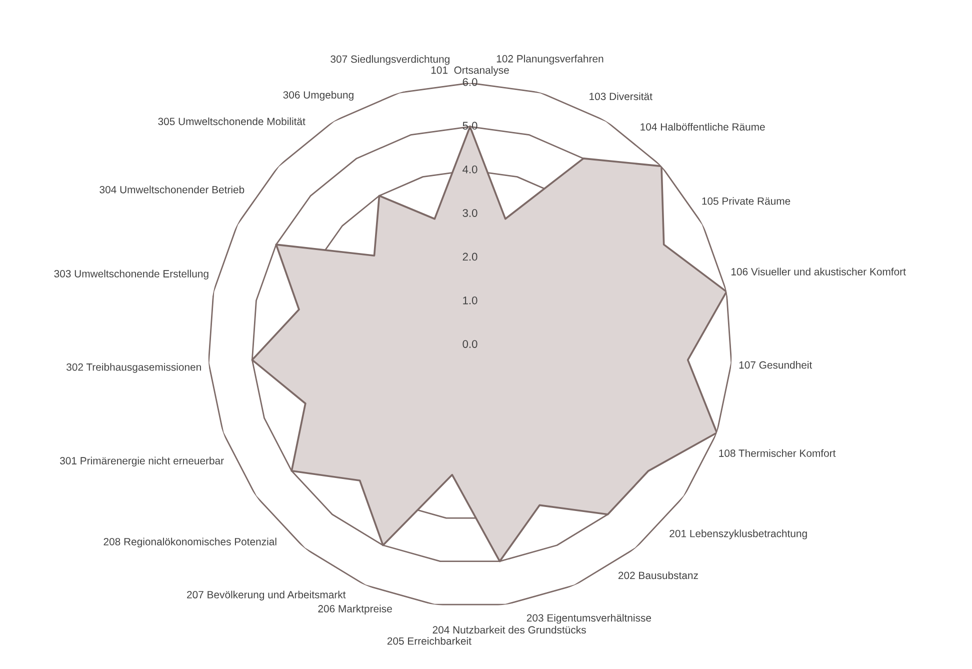 The width and height of the screenshot is (972, 669). Describe the element at coordinates (266, 595) in the screenshot. I see `spoke-label: 207 Bevölkerung und Arbeitsmarkt` at that location.